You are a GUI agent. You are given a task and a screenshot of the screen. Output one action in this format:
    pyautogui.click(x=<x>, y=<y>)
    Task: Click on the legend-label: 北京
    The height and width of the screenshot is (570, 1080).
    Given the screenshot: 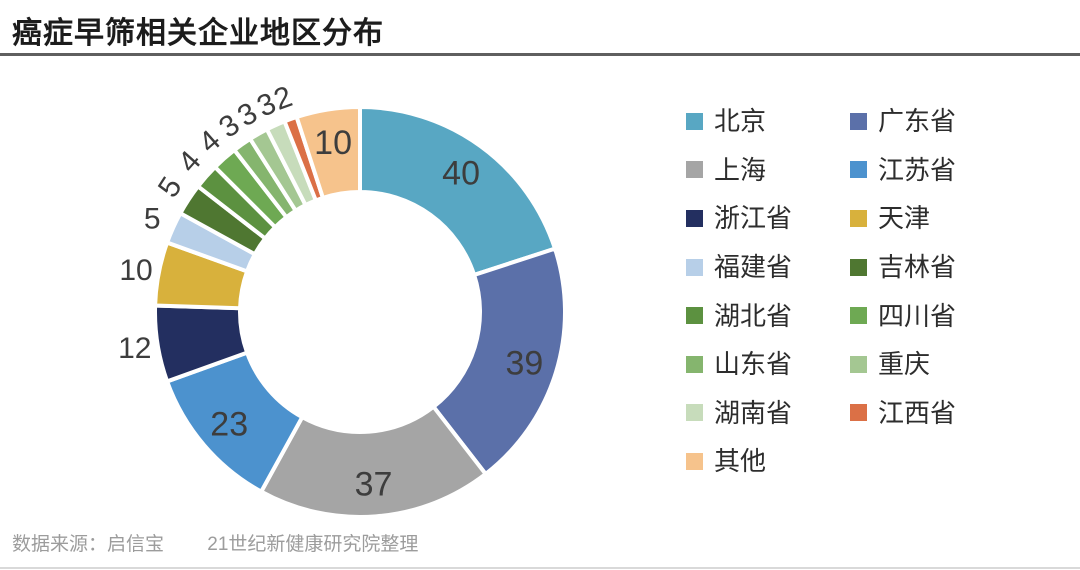 What is the action you would take?
    pyautogui.click(x=740, y=121)
    